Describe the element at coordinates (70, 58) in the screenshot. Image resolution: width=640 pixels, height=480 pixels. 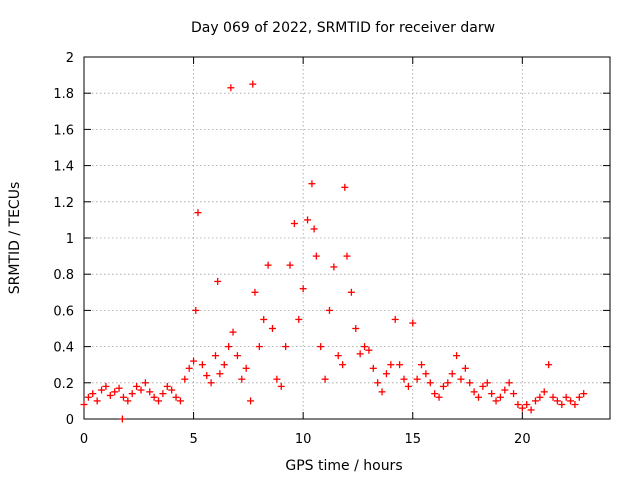
I see `y-tick-label: 2` at that location.